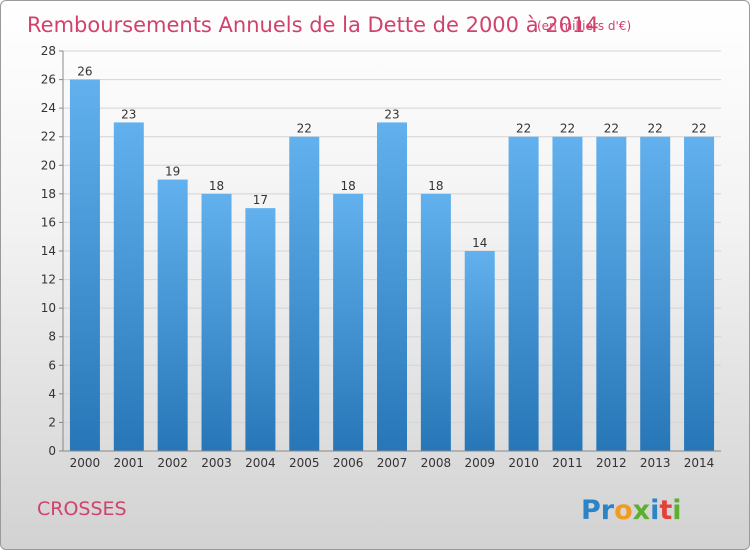 The height and width of the screenshot is (550, 750). Describe the element at coordinates (129, 463) in the screenshot. I see `x-tick-label: 2001` at that location.